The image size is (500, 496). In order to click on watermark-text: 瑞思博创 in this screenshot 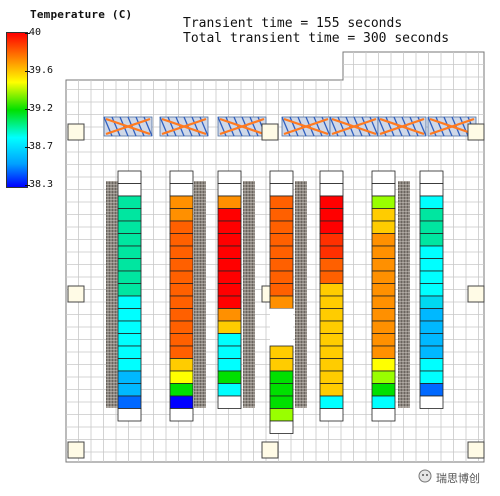, I will do `click(458, 478)`.